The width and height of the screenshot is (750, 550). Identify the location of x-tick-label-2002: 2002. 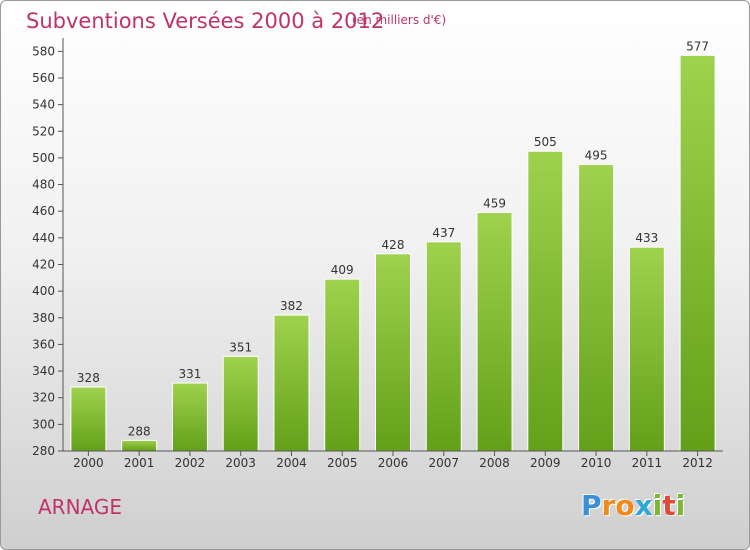
(190, 463).